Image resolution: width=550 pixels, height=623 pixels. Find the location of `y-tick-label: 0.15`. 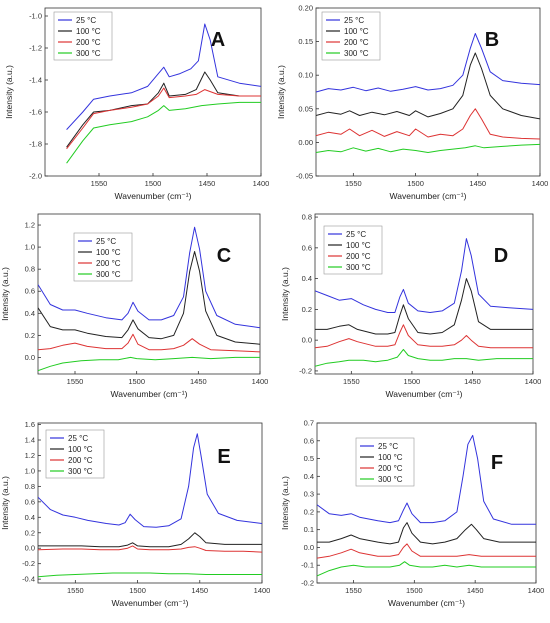

y-tick-label: 0.15 is located at coordinates (305, 41).